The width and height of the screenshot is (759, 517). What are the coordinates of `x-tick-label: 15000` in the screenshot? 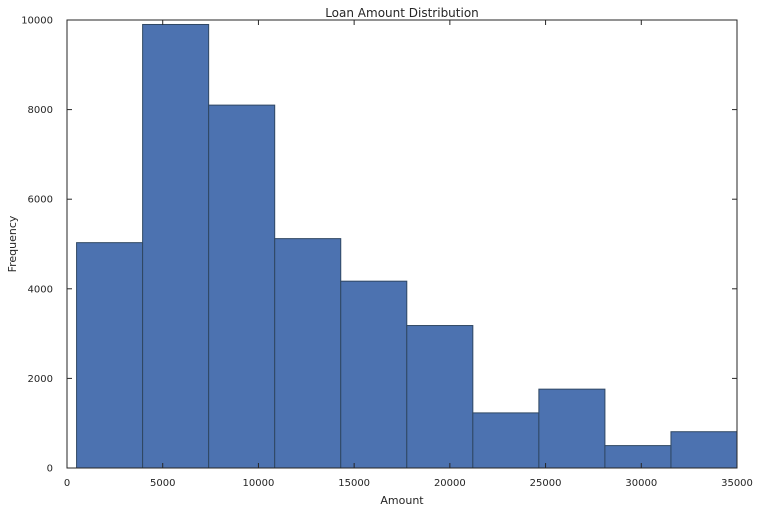 It's located at (354, 483).